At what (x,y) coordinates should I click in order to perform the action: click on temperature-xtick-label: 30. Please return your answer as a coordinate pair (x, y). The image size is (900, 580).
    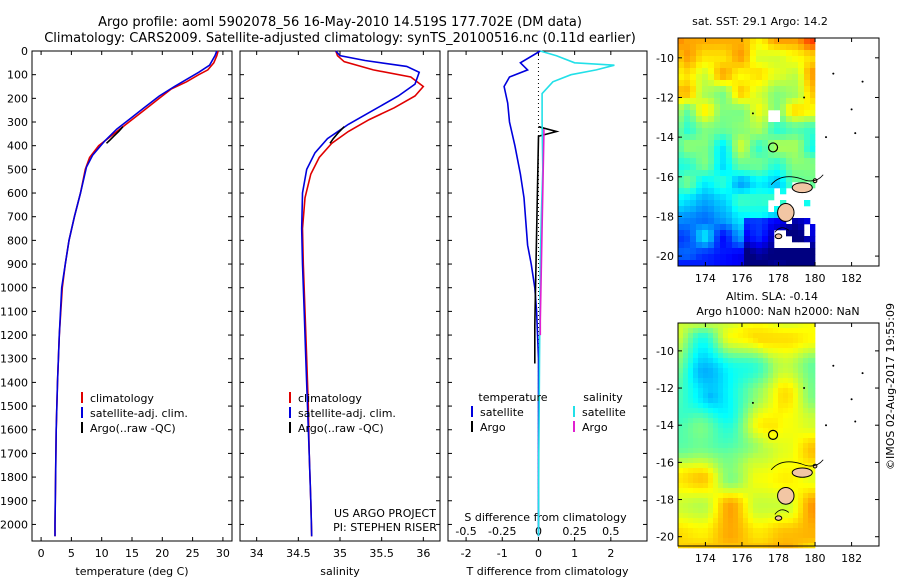
    Looking at the image, I should click on (223, 553).